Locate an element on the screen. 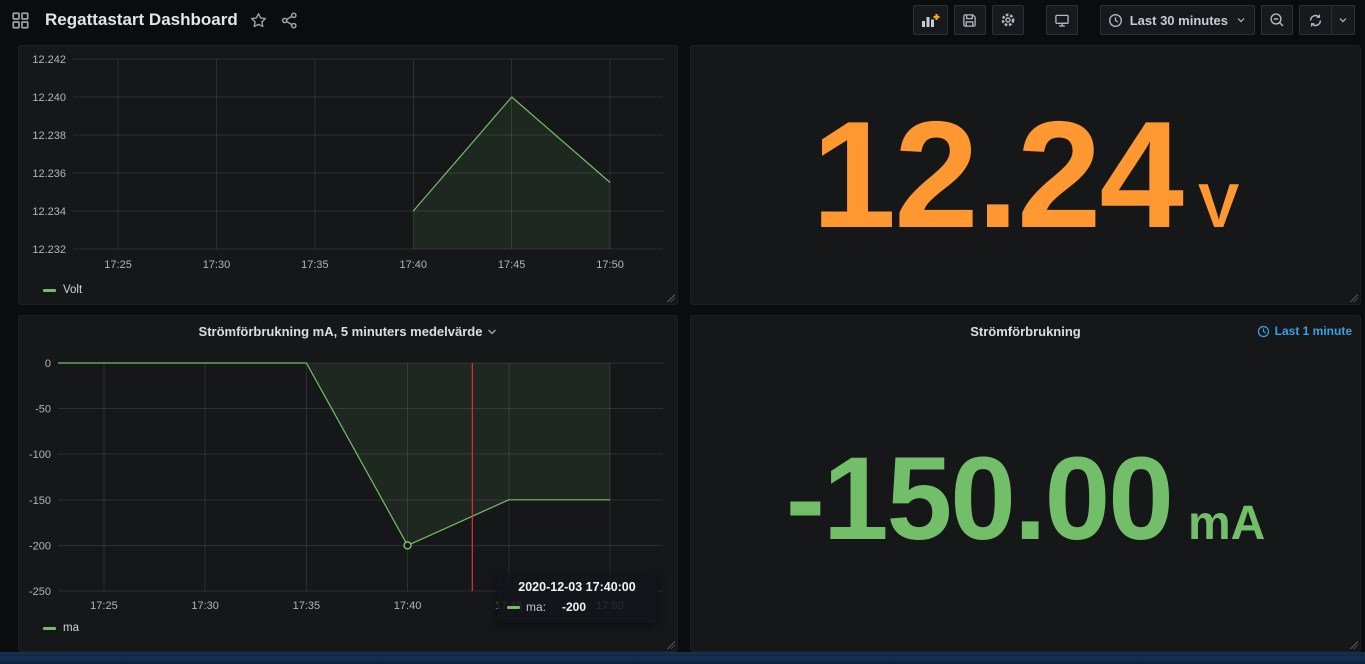 The image size is (1365, 664). cycle-view-button is located at coordinates (1061, 20).